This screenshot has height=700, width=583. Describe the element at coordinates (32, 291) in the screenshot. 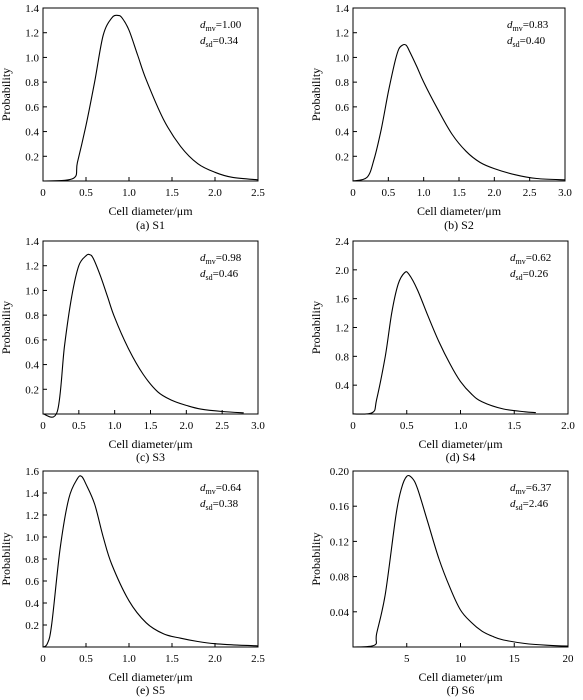

I see `y-tick-label: 1.0` at that location.